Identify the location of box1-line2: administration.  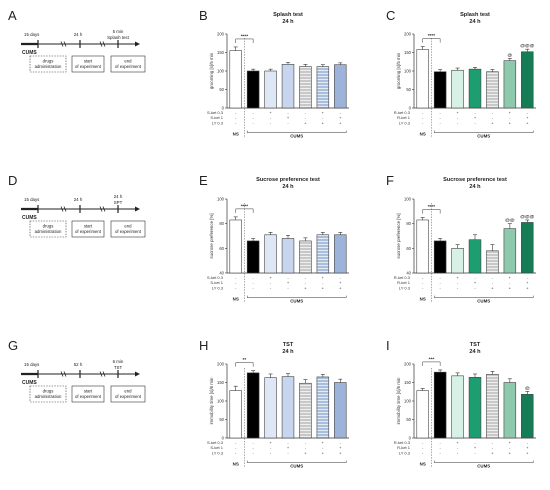
(48, 66).